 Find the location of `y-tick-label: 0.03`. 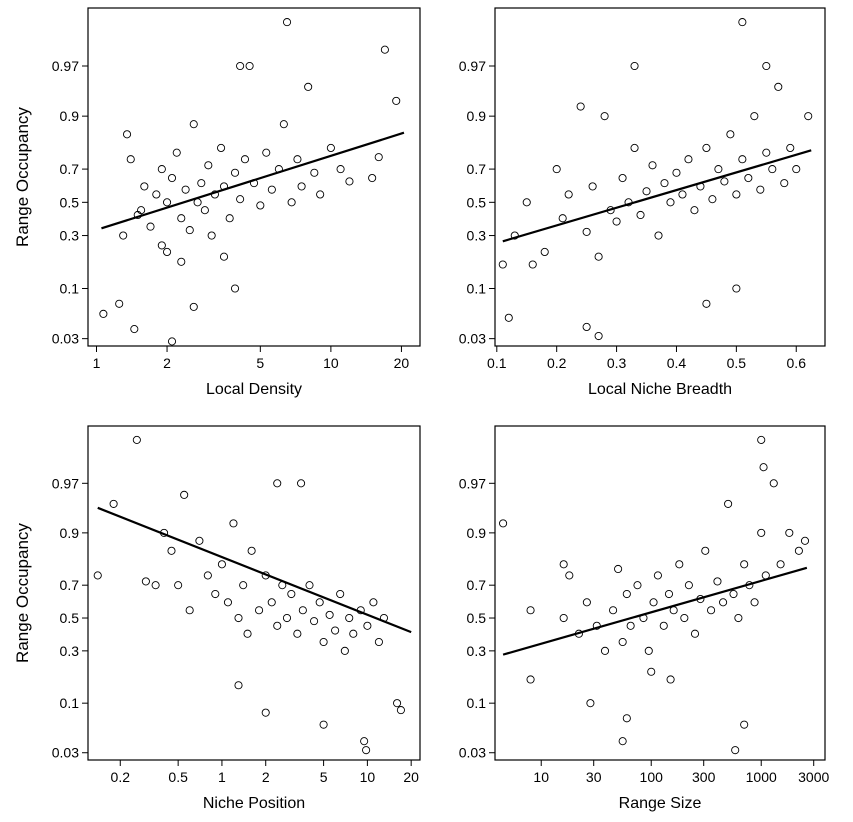

y-tick-label: 0.03 is located at coordinates (65, 753).